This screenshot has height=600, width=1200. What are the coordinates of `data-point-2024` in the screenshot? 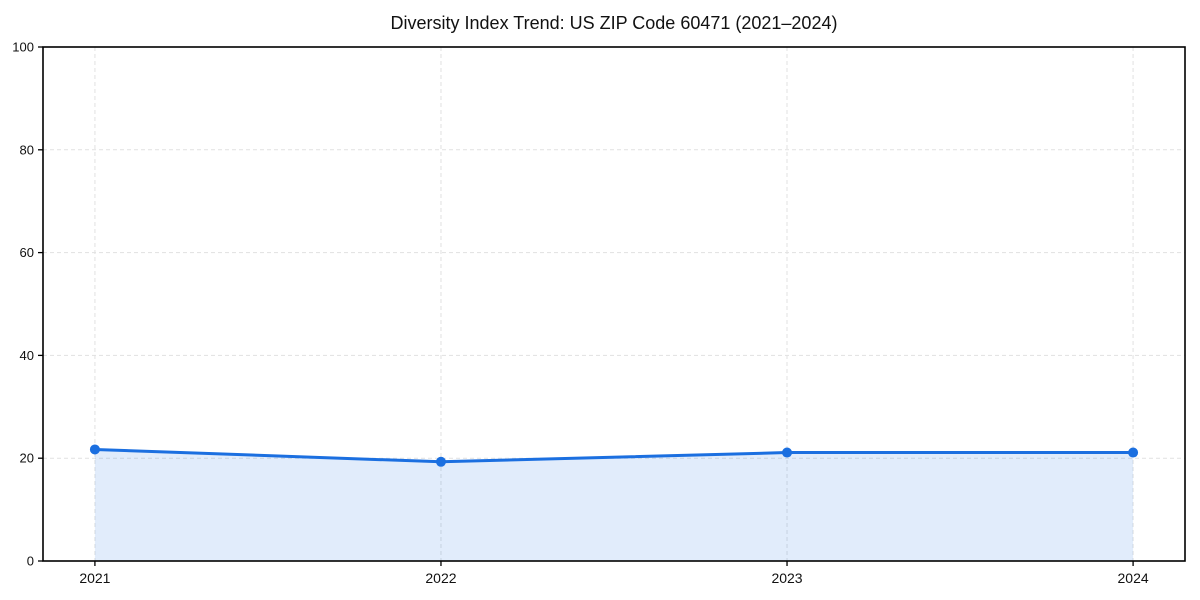 It's located at (1133, 452).